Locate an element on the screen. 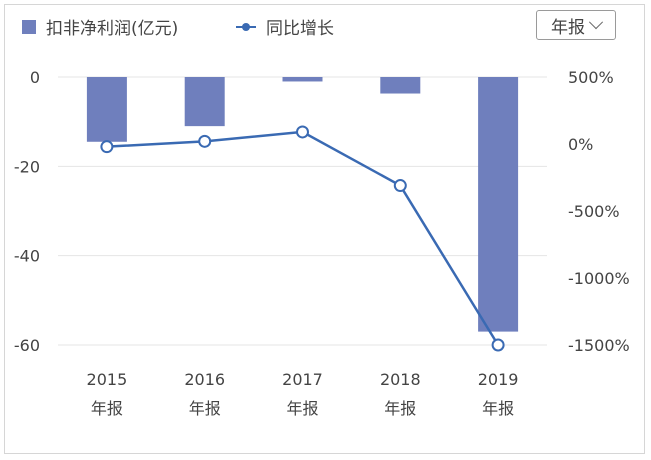  x-tick-label: 2018 is located at coordinates (400, 379).